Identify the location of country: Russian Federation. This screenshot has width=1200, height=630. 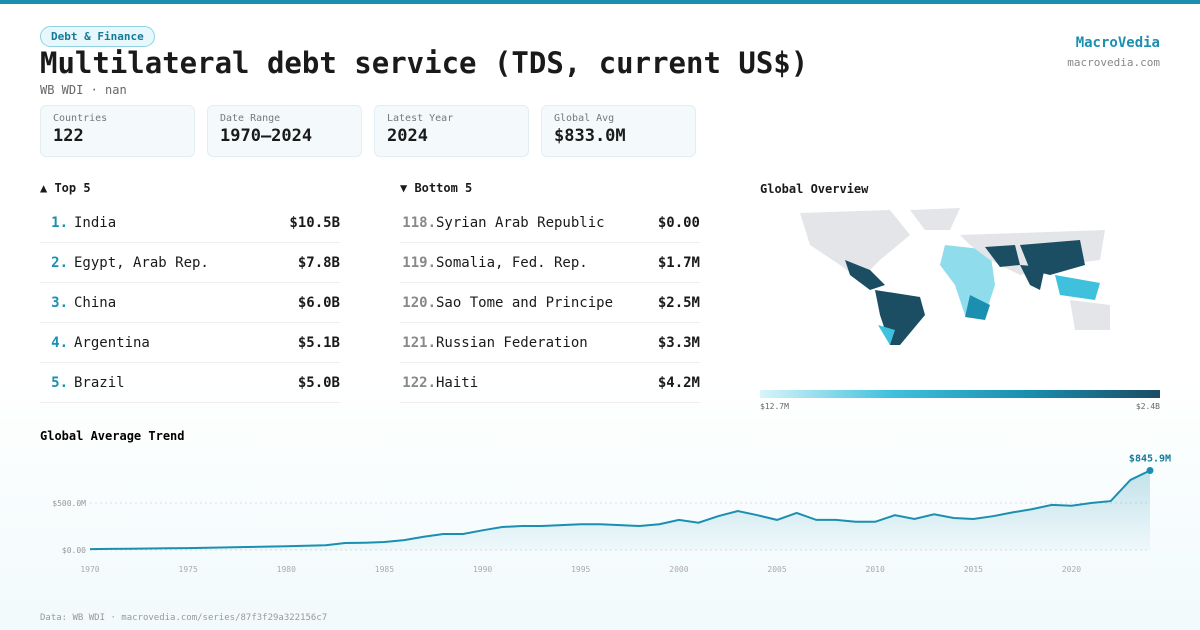
(512, 342).